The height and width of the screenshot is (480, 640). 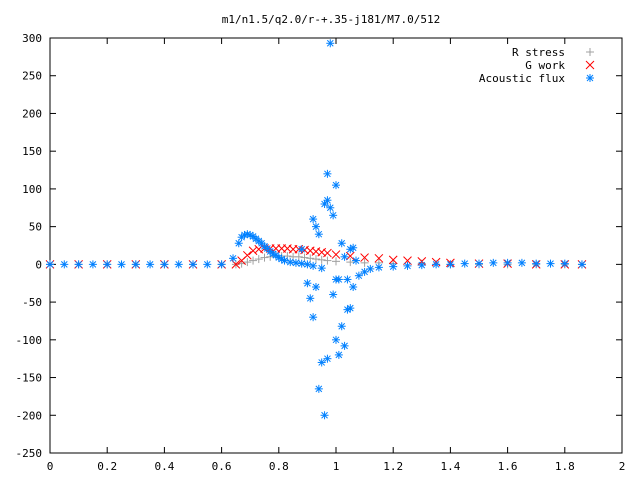 I want to click on y-tick-label: 100, so click(x=32, y=189).